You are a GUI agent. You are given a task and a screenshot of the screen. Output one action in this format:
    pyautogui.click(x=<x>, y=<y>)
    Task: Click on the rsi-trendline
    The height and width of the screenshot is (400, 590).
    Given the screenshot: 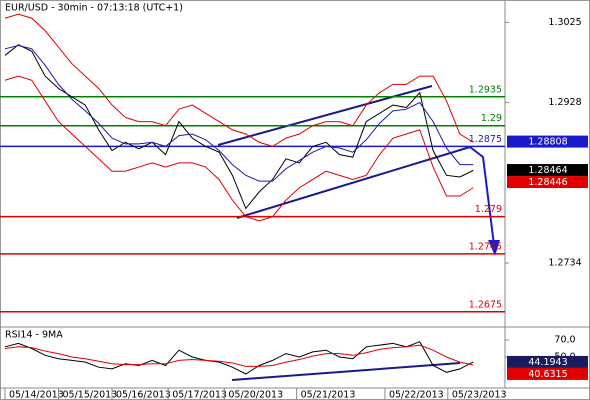 What is the action you would take?
    pyautogui.click(x=346, y=371)
    